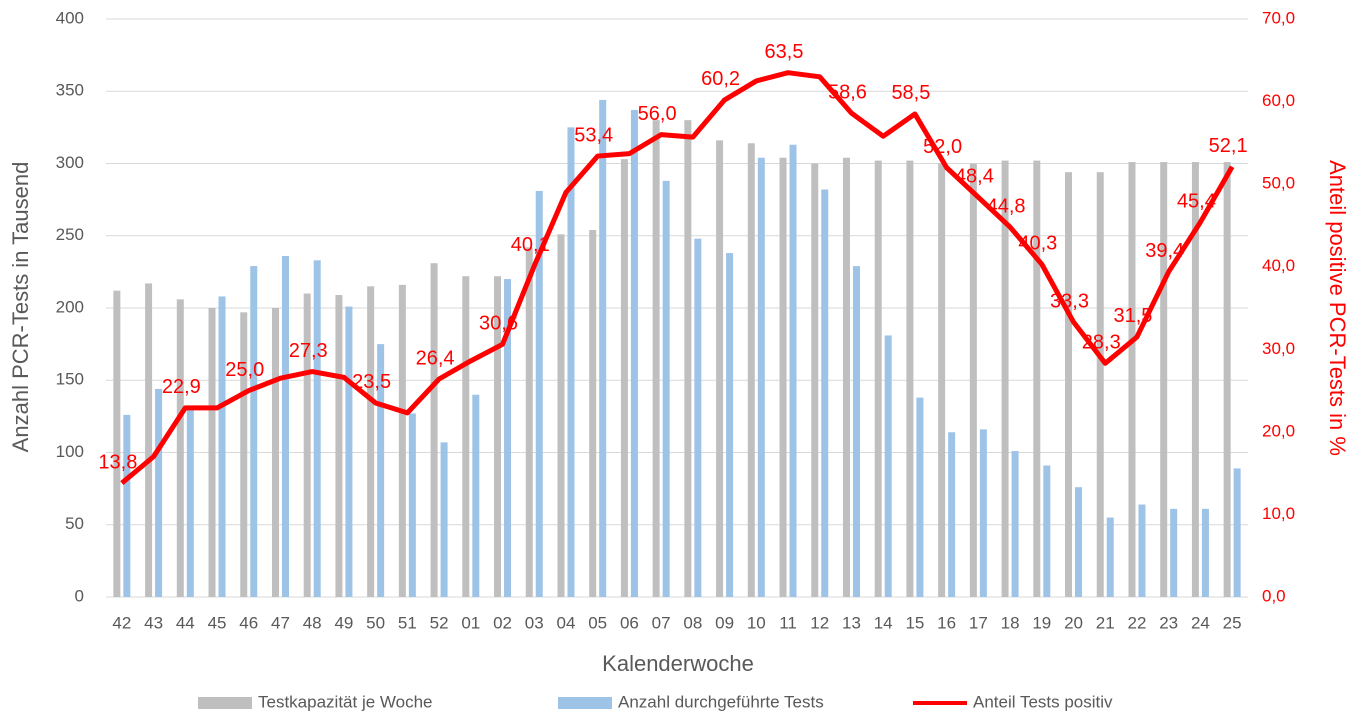 This screenshot has height=720, width=1357. I want to click on data-label: 52,0, so click(942, 147).